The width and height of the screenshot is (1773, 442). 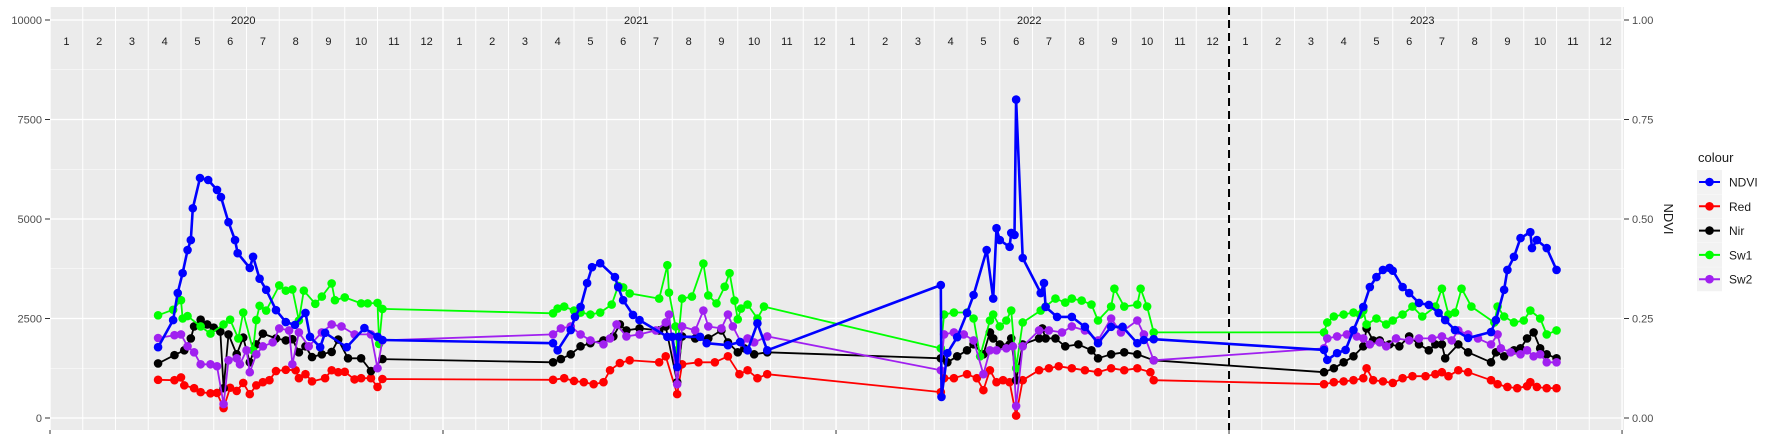 I want to click on month-label: 7, so click(x=656, y=42).